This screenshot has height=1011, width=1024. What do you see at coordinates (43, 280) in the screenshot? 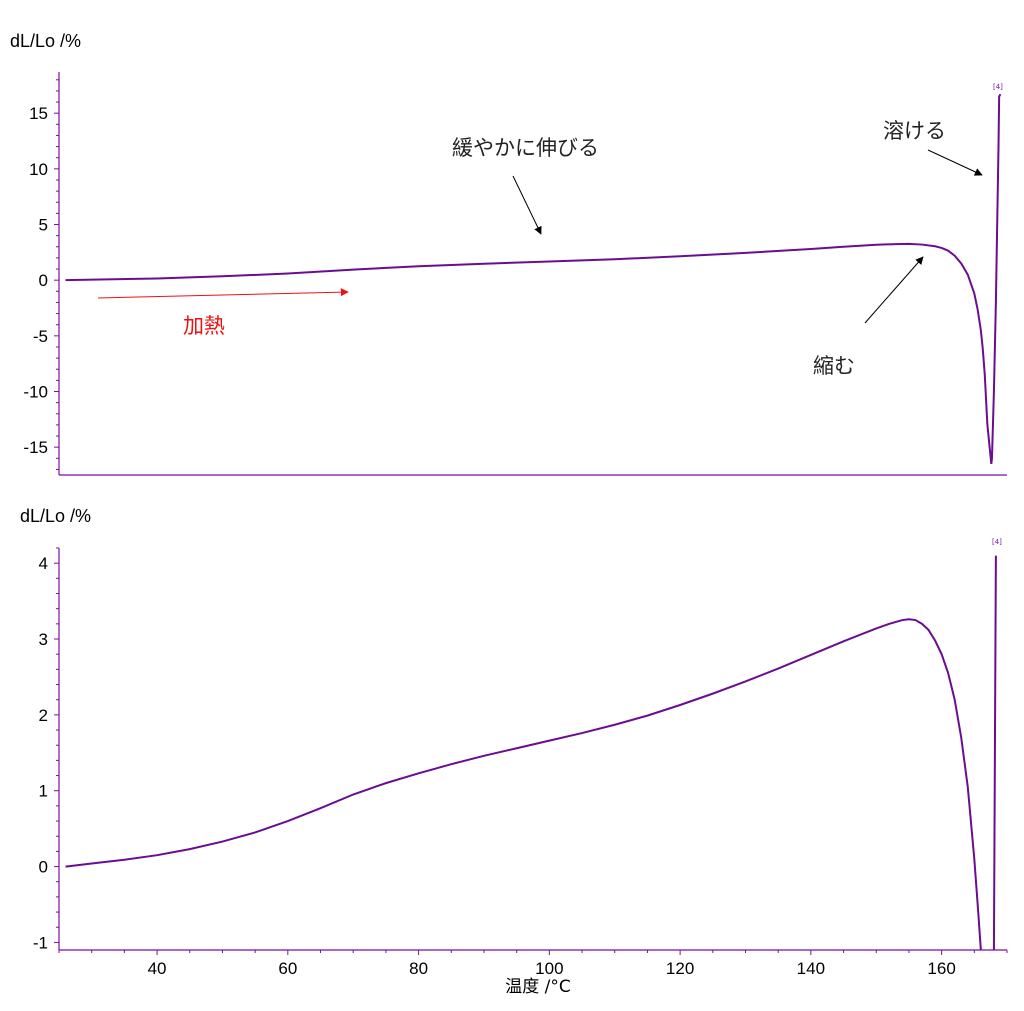
I see `top-y-tick-label: 0` at bounding box center [43, 280].